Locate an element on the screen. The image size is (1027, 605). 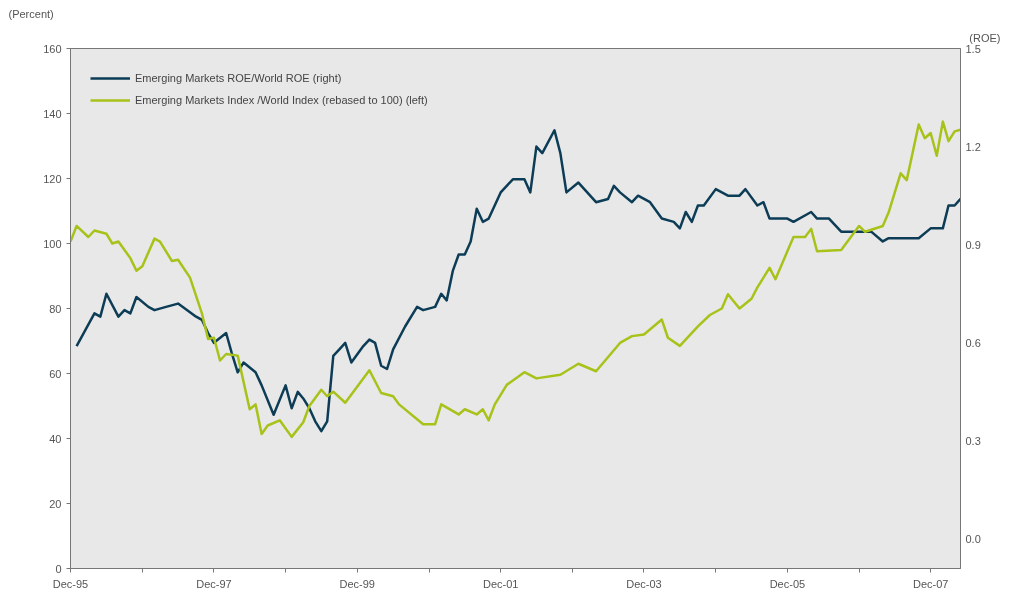
legend-label: Emerging Markets ROE/World ROE (right) is located at coordinates (238, 78).